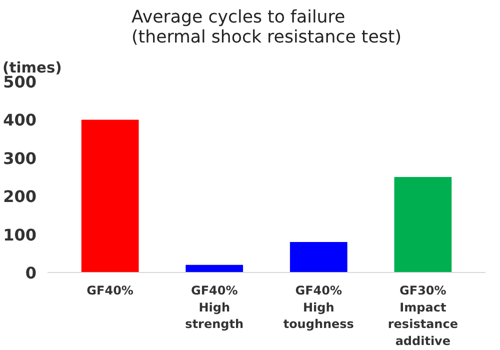 The image size is (500, 350). I want to click on y-tick-label: 100, so click(20, 234).